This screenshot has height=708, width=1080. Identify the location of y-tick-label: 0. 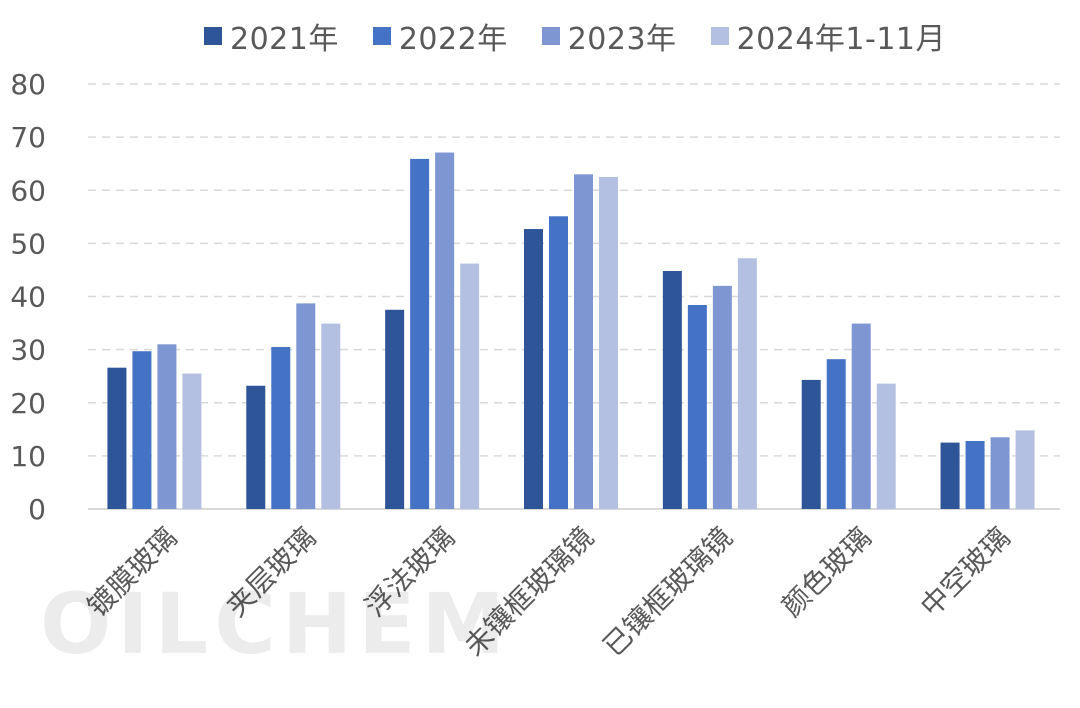
(37, 509).